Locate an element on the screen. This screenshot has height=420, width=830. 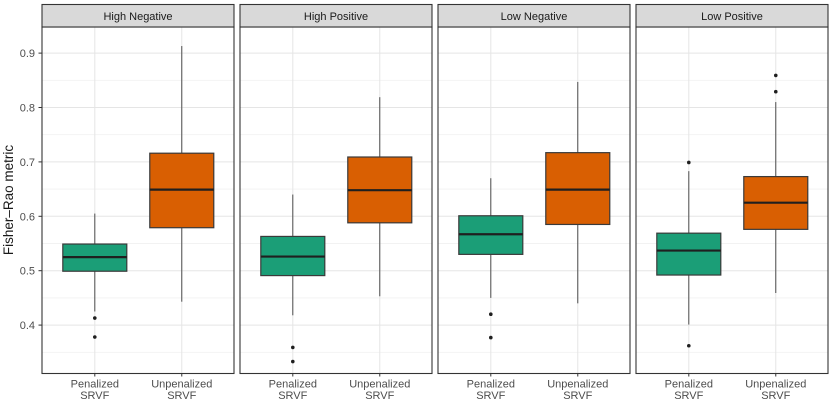
y-tick-label: 0.8 is located at coordinates (27, 109).